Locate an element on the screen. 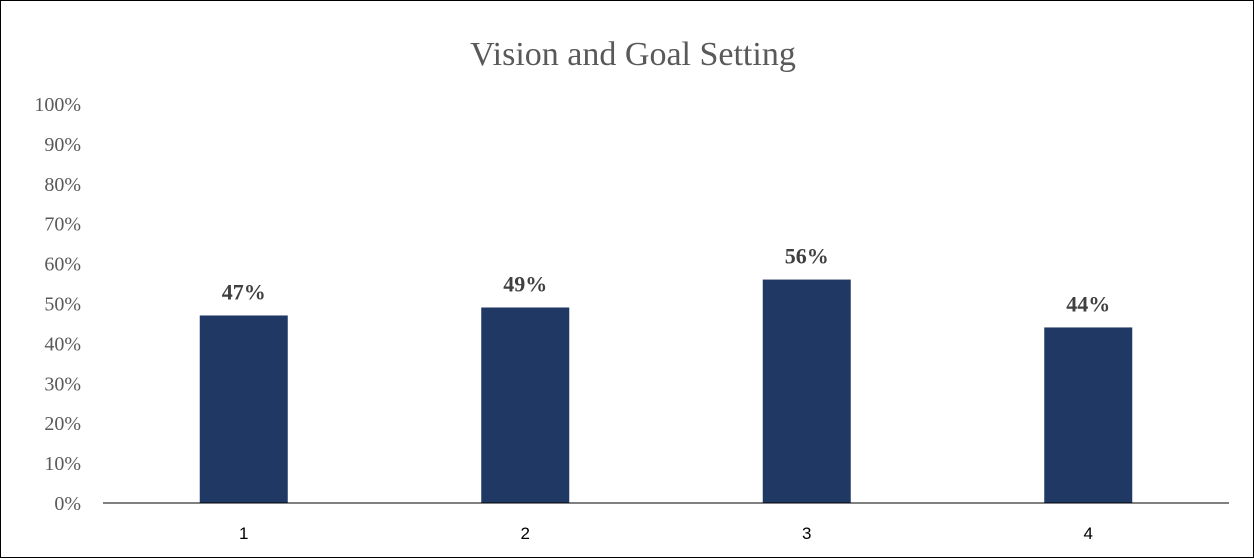  data-label: 49% is located at coordinates (525, 283).